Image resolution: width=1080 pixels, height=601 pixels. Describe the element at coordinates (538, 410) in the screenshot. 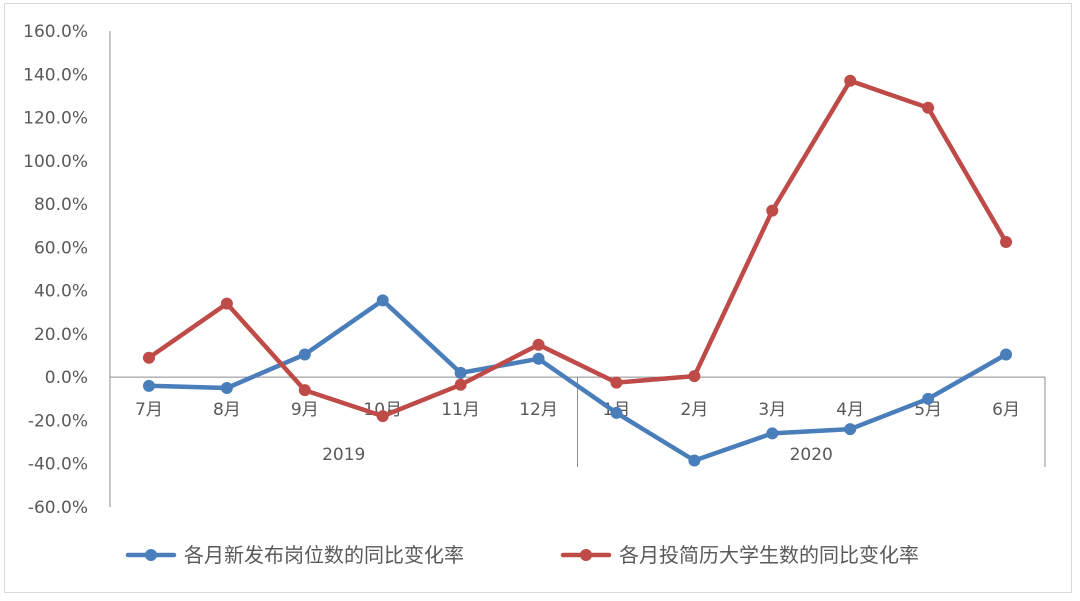

I see `x-tick-label: 12月` at that location.